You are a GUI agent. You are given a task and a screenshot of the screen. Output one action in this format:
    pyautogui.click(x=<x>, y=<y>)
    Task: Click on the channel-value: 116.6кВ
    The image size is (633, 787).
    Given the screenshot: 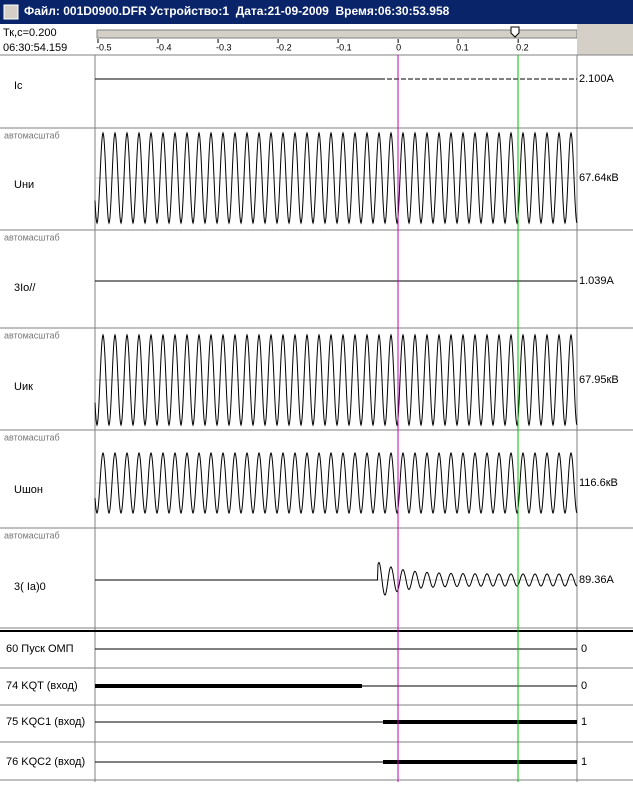 What is the action you would take?
    pyautogui.click(x=598, y=483)
    